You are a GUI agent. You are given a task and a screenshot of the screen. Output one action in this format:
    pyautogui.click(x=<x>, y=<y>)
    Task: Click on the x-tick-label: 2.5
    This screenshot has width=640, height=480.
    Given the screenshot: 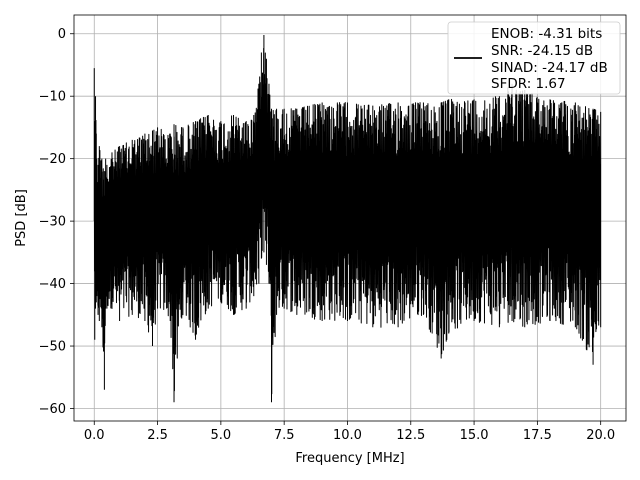 What is the action you would take?
    pyautogui.click(x=157, y=435)
    